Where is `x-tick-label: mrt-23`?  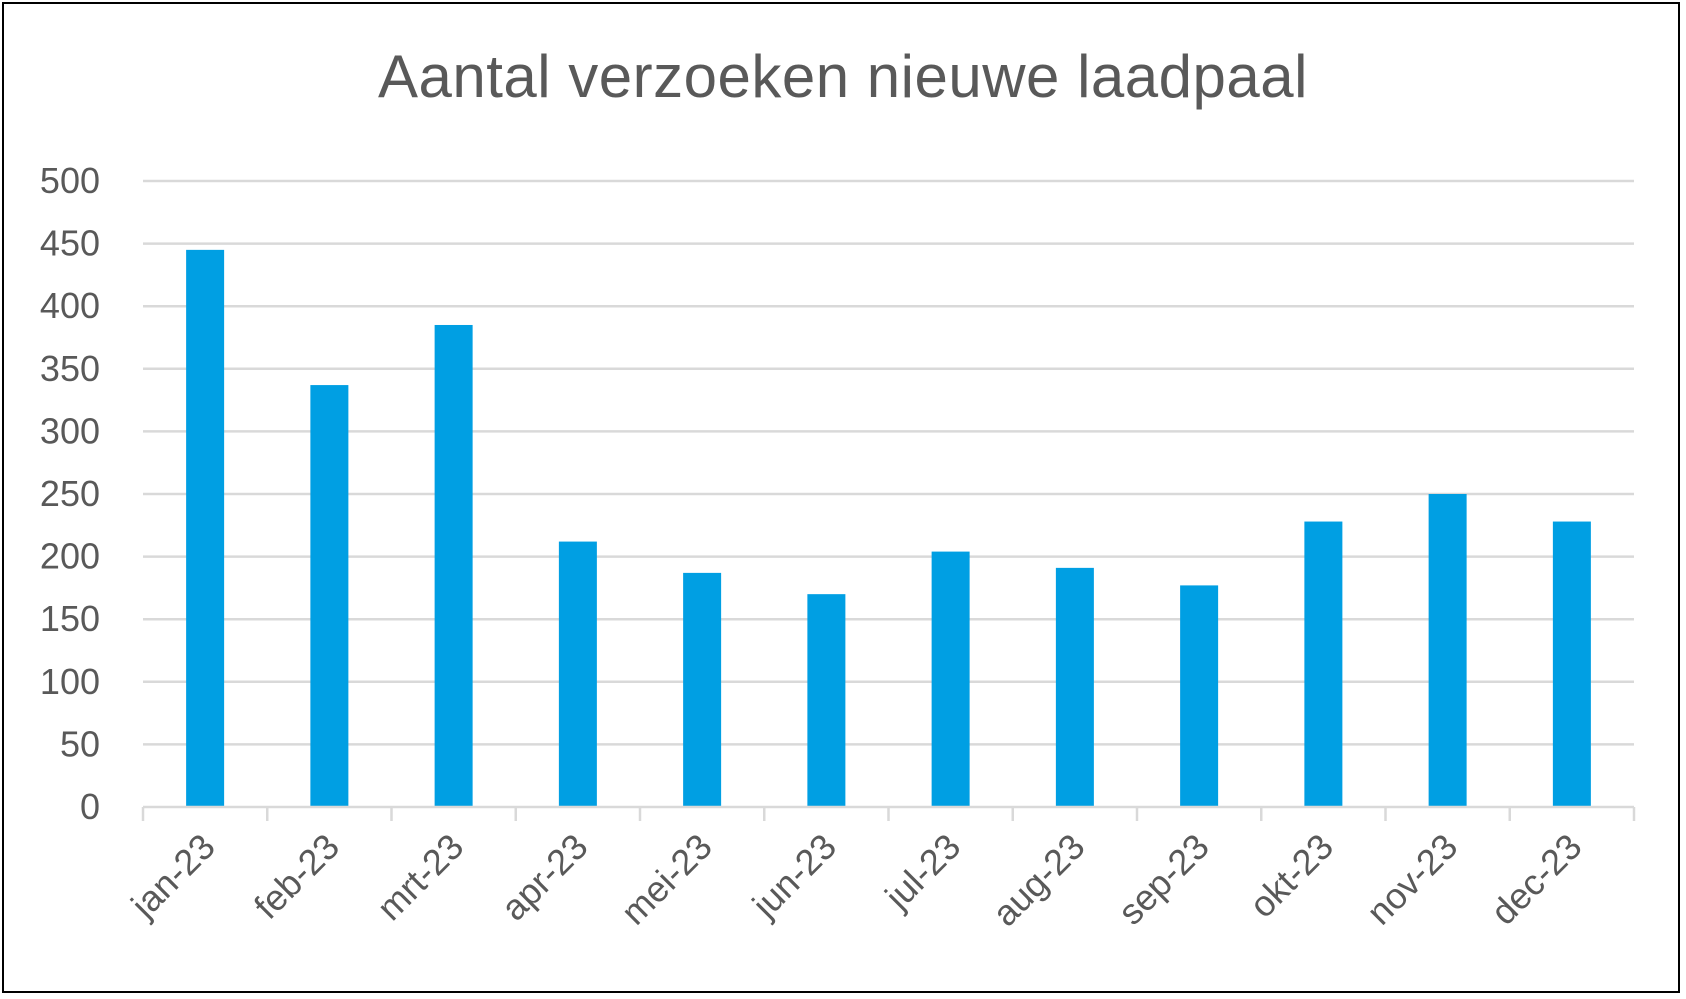 x-tick-label: mrt-23 is located at coordinates (420, 877).